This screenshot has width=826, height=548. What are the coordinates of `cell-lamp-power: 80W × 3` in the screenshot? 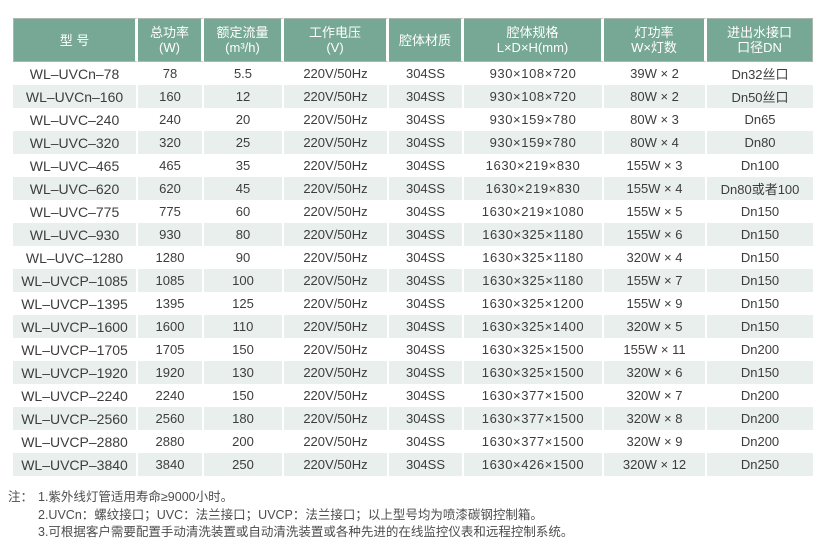 It's located at (655, 119).